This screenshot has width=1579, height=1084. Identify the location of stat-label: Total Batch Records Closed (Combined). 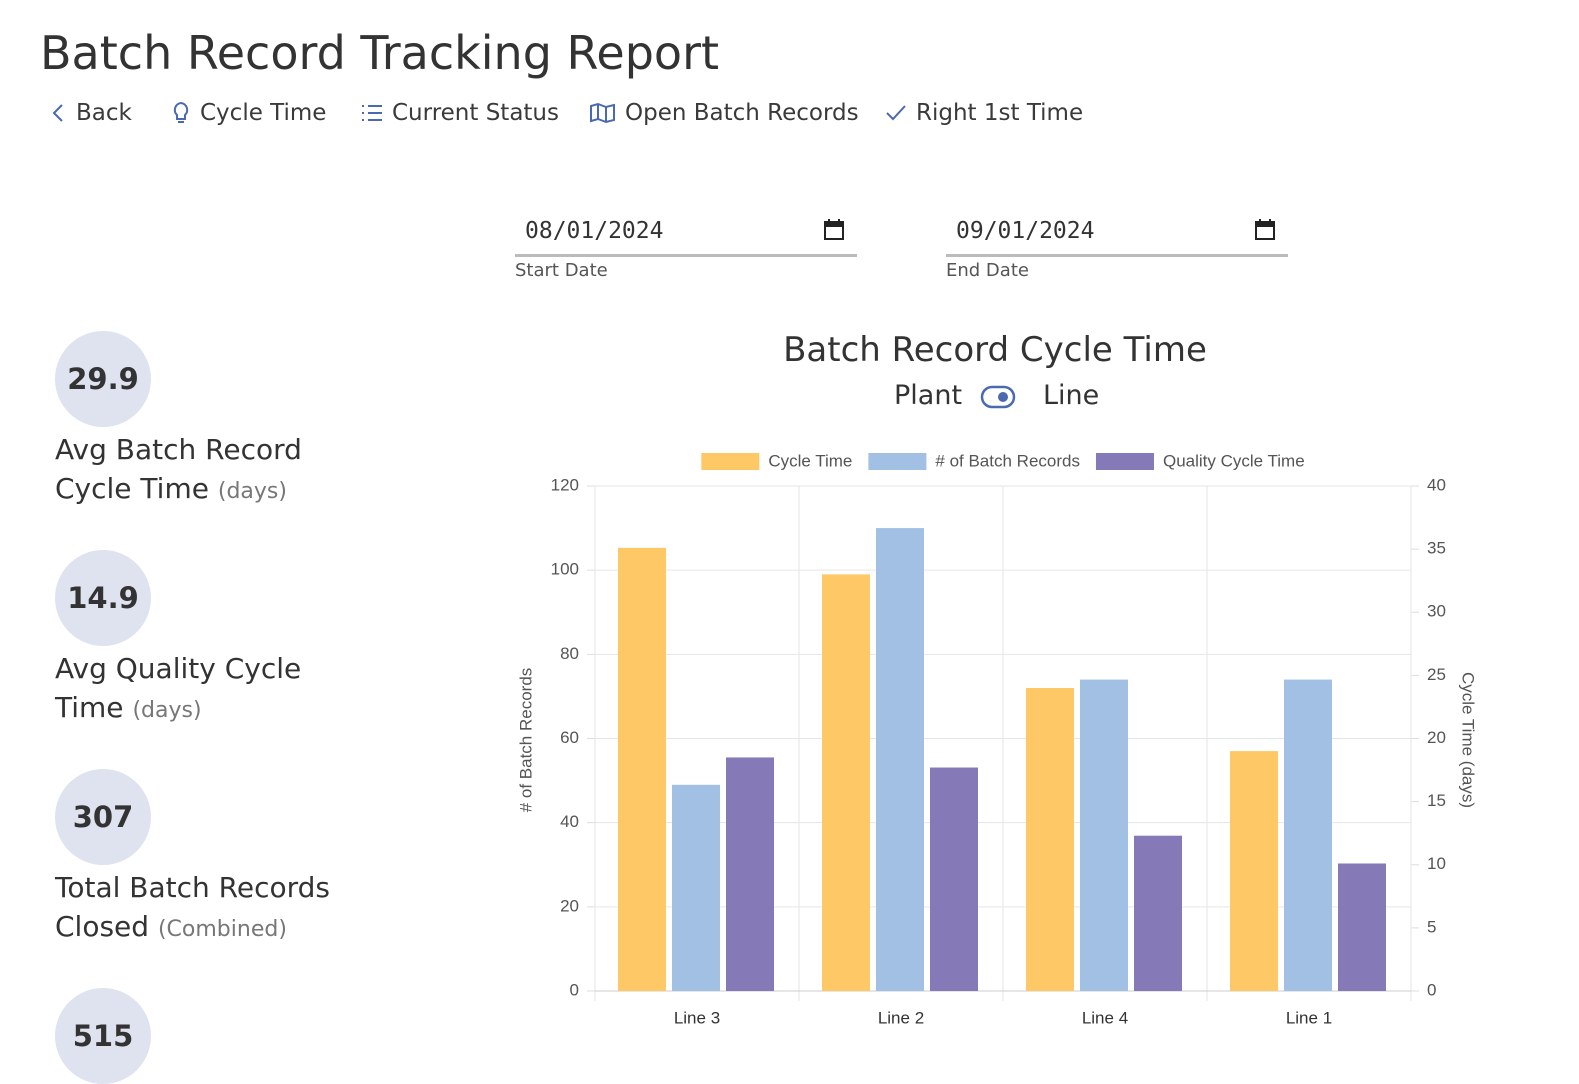
(200, 908).